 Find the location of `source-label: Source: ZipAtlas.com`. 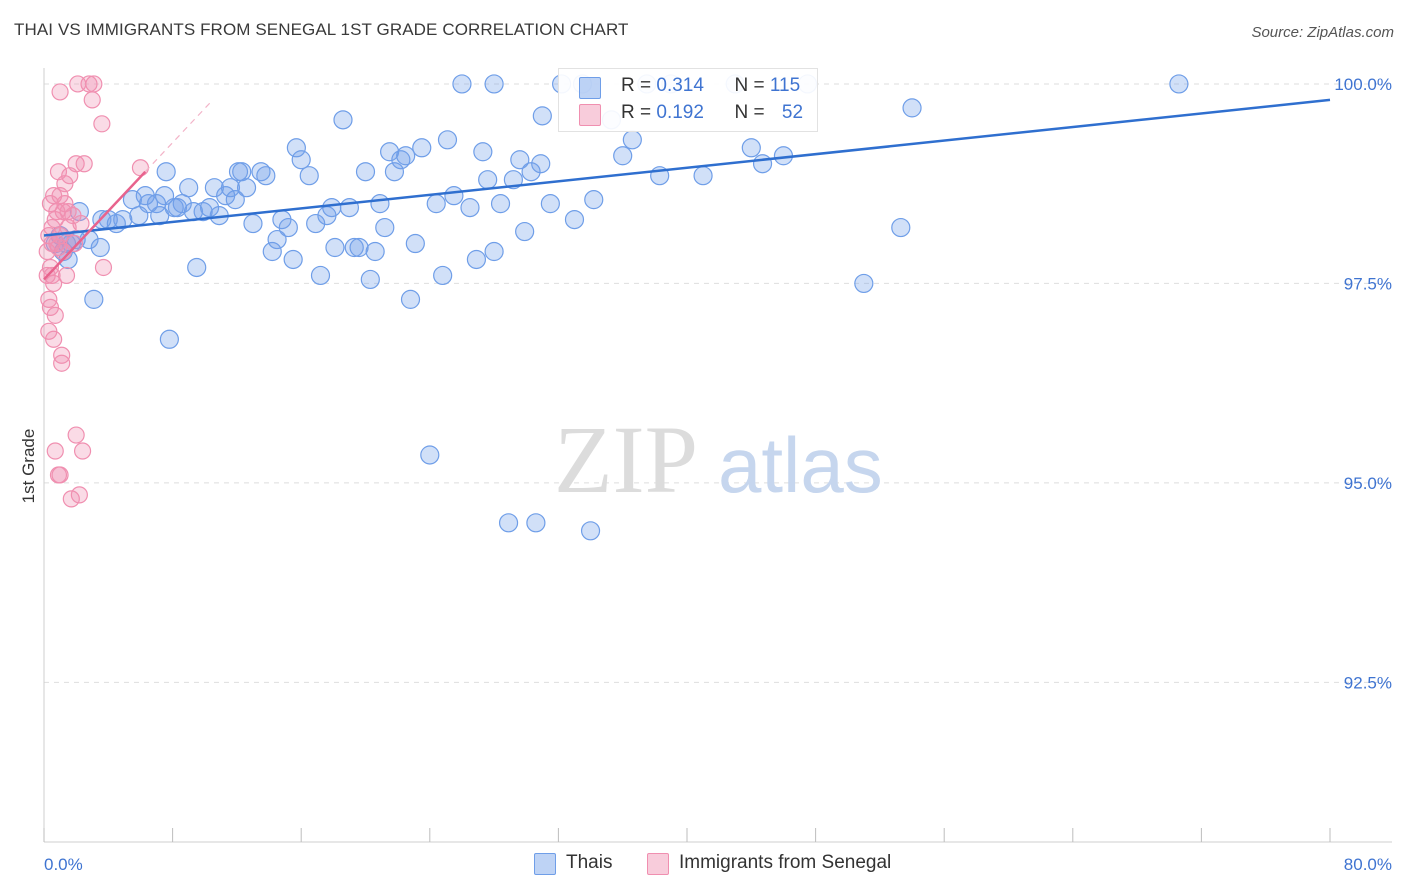

source-label: Source: ZipAtlas.com is located at coordinates (1322, 32).